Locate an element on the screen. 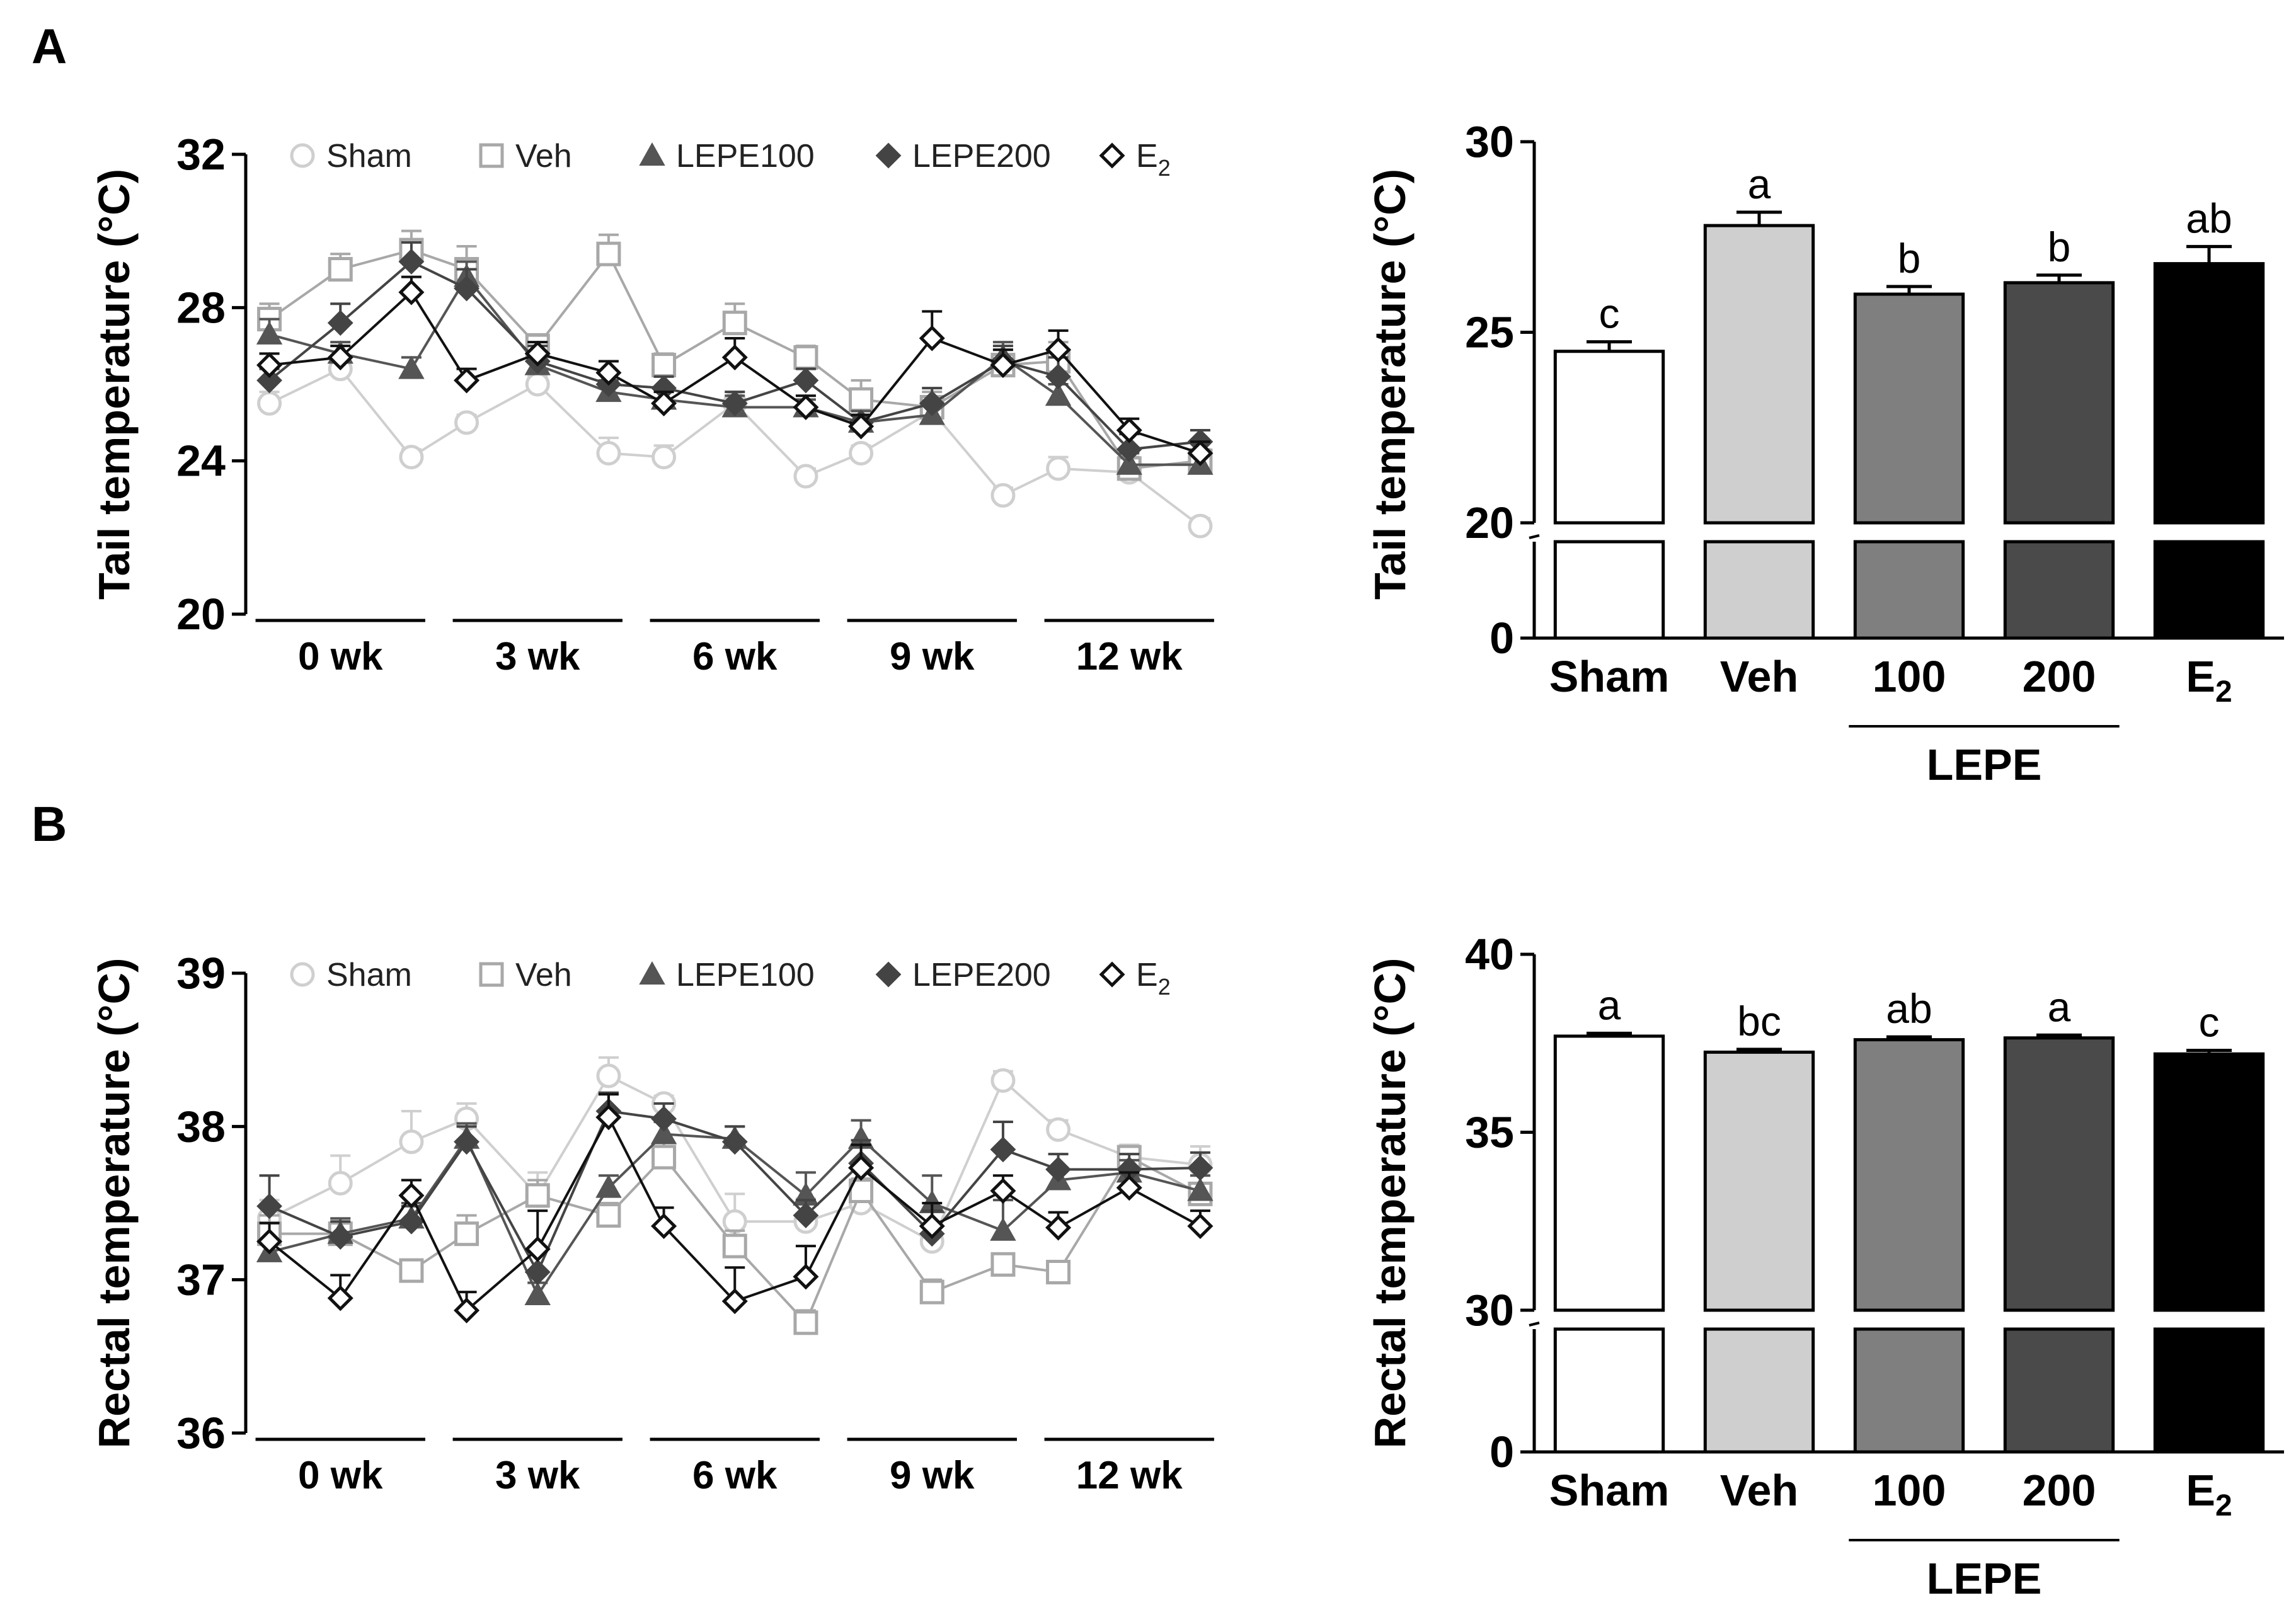  bar-group-0: a is located at coordinates (1609, 1217).